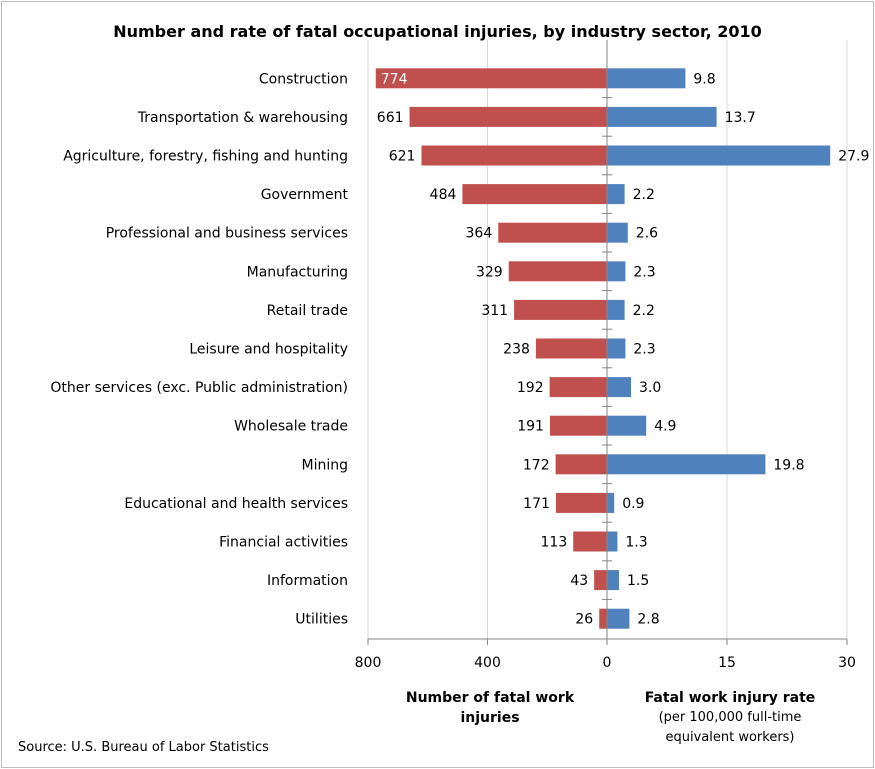 This screenshot has height=769, width=875. Describe the element at coordinates (402, 157) in the screenshot. I see `data-label-number: 621` at that location.